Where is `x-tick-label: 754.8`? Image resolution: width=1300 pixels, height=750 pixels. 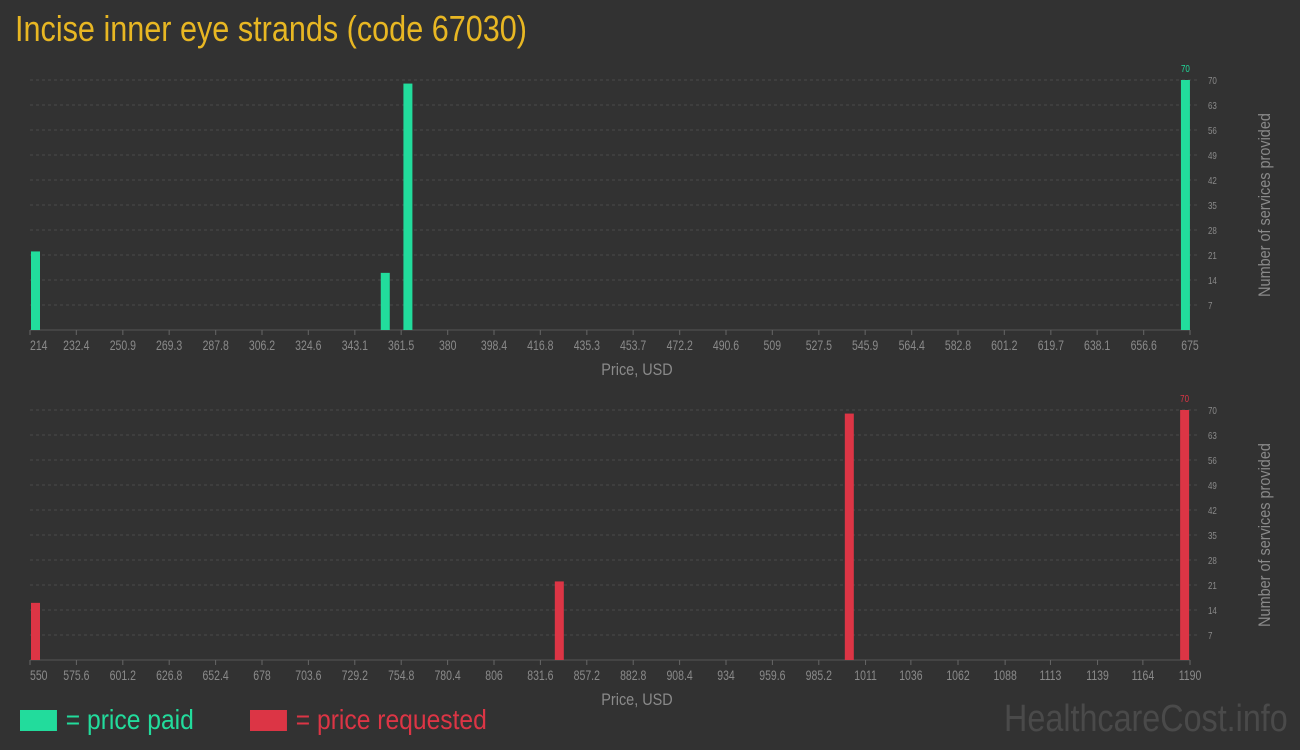
x-tick-label: 754.8 is located at coordinates (401, 676).